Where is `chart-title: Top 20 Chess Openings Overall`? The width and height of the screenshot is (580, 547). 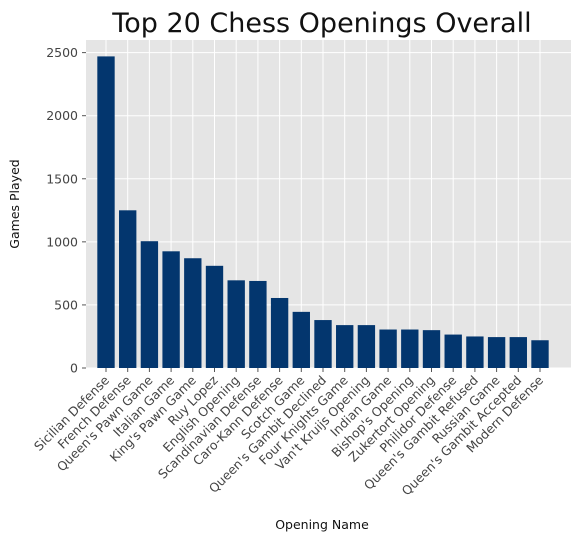 chart-title: Top 20 Chess Openings Overall is located at coordinates (321, 23).